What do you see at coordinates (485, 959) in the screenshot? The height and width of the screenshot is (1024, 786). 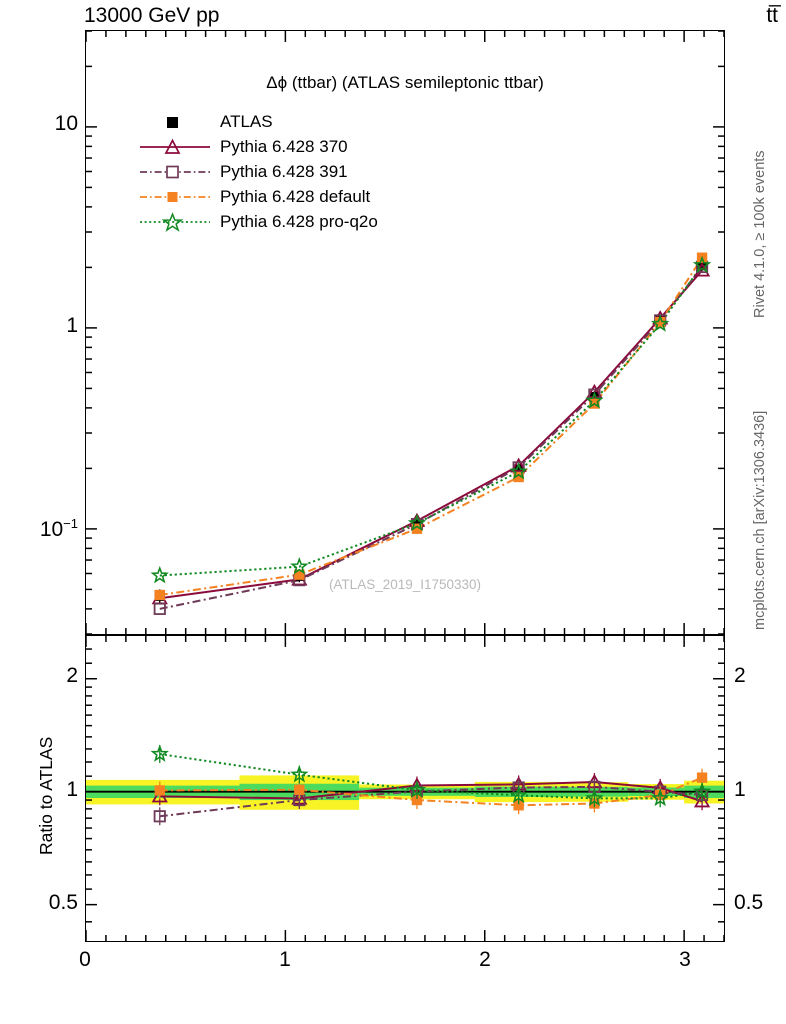 I see `x-tick-2: 2` at bounding box center [485, 959].